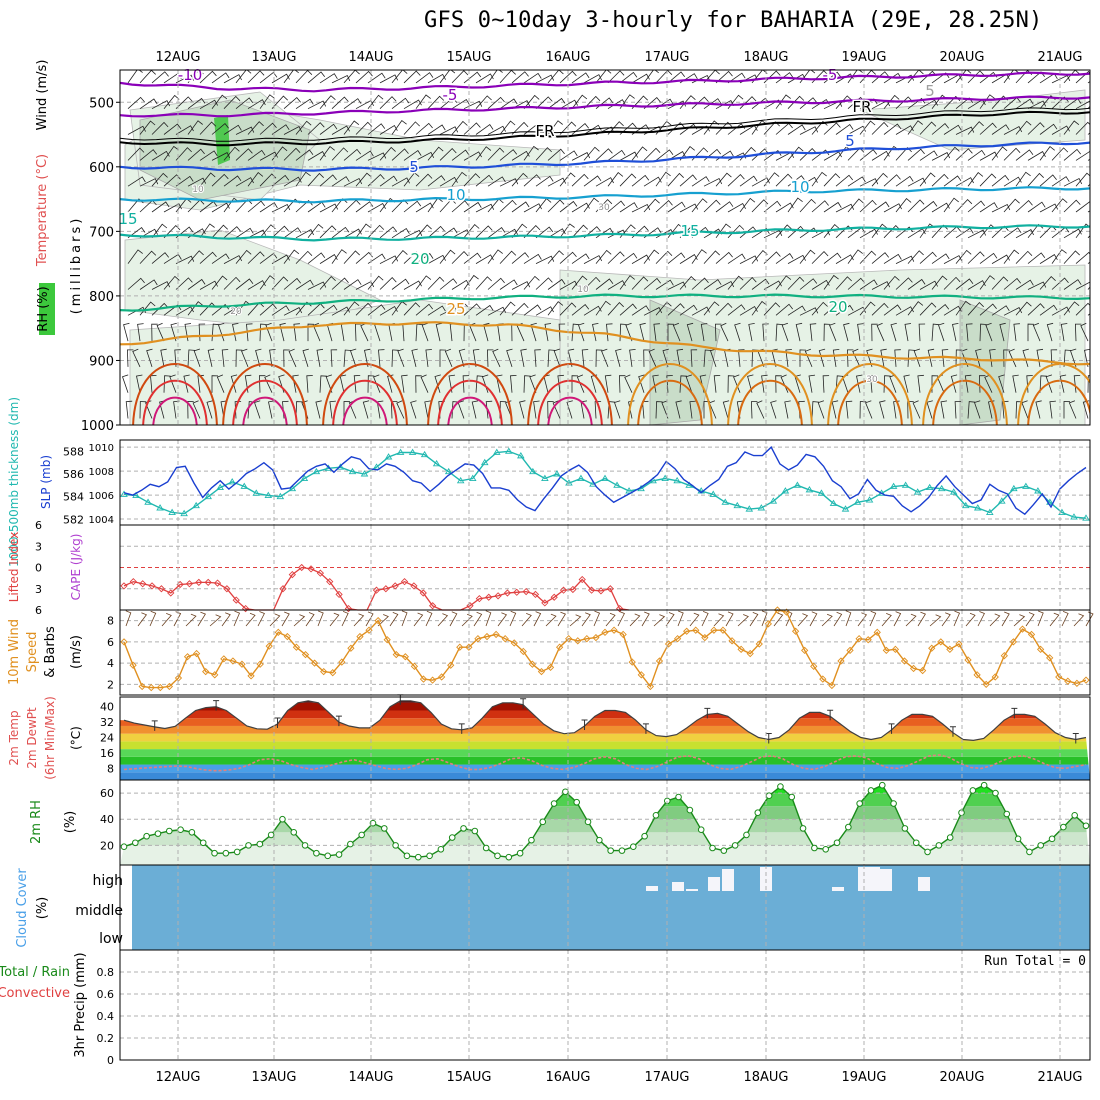 This screenshot has height=1100, width=1100. I want to click on wind-speed-line, so click(605, 649).